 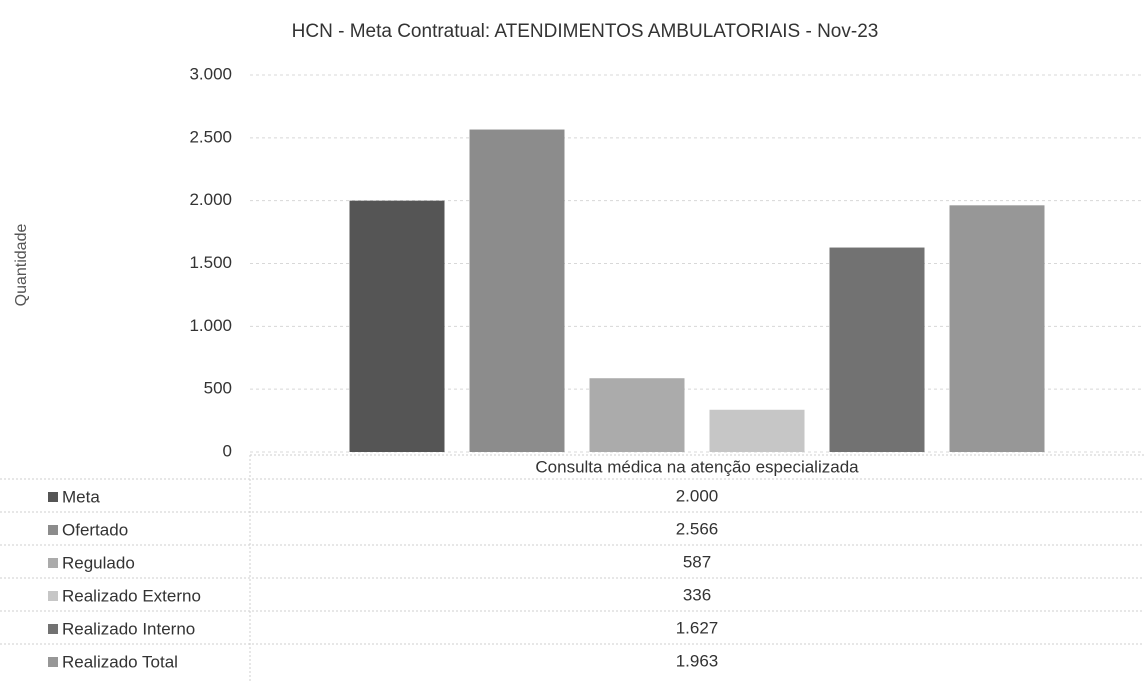 What do you see at coordinates (98, 562) in the screenshot?
I see `legend-label: Regulado` at bounding box center [98, 562].